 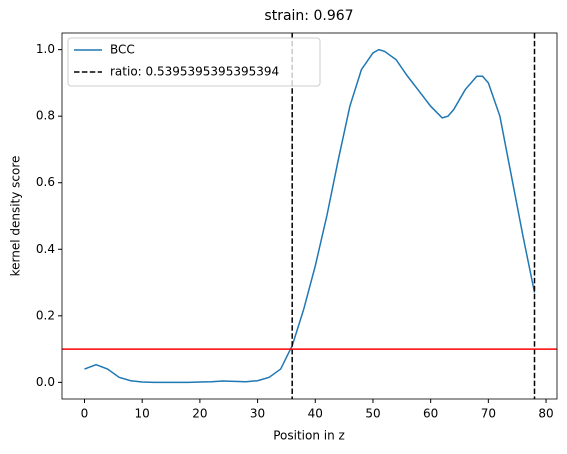 I want to click on x-tick-label: 60, so click(x=430, y=414).